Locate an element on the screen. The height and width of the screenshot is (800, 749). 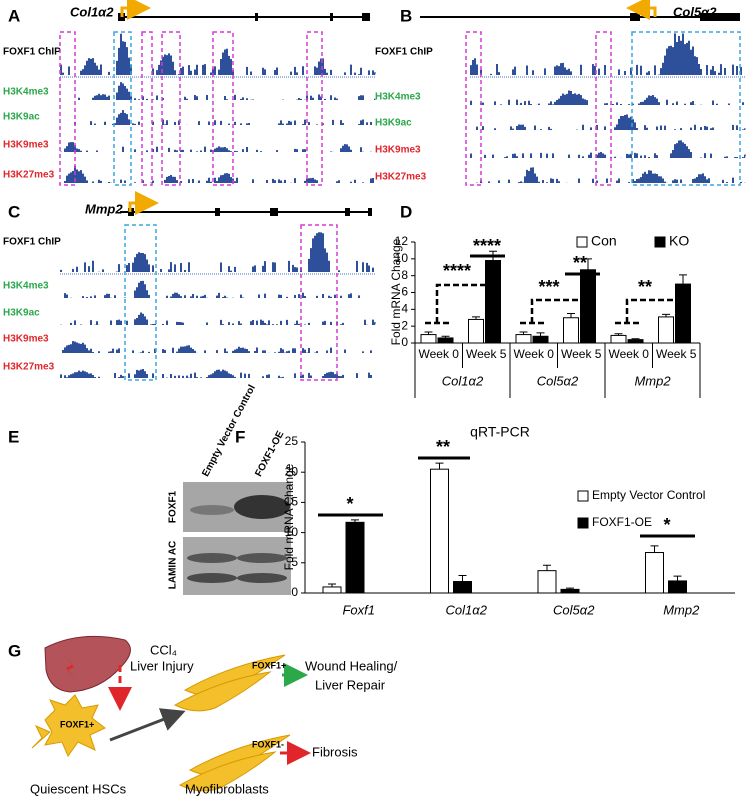
diagram-text: Myofibroblasts is located at coordinates (227, 788).